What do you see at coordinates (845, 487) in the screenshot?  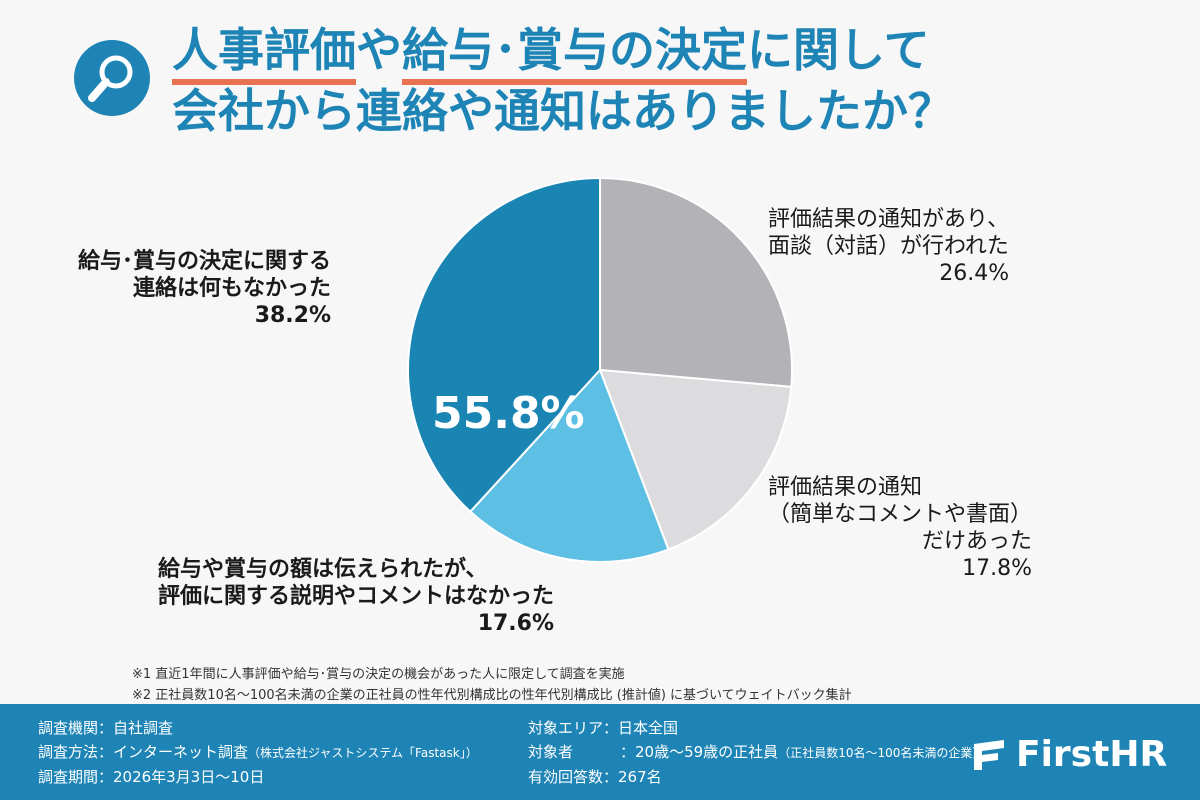 I see `label-notice-only-line1: 評価結果の通知` at bounding box center [845, 487].